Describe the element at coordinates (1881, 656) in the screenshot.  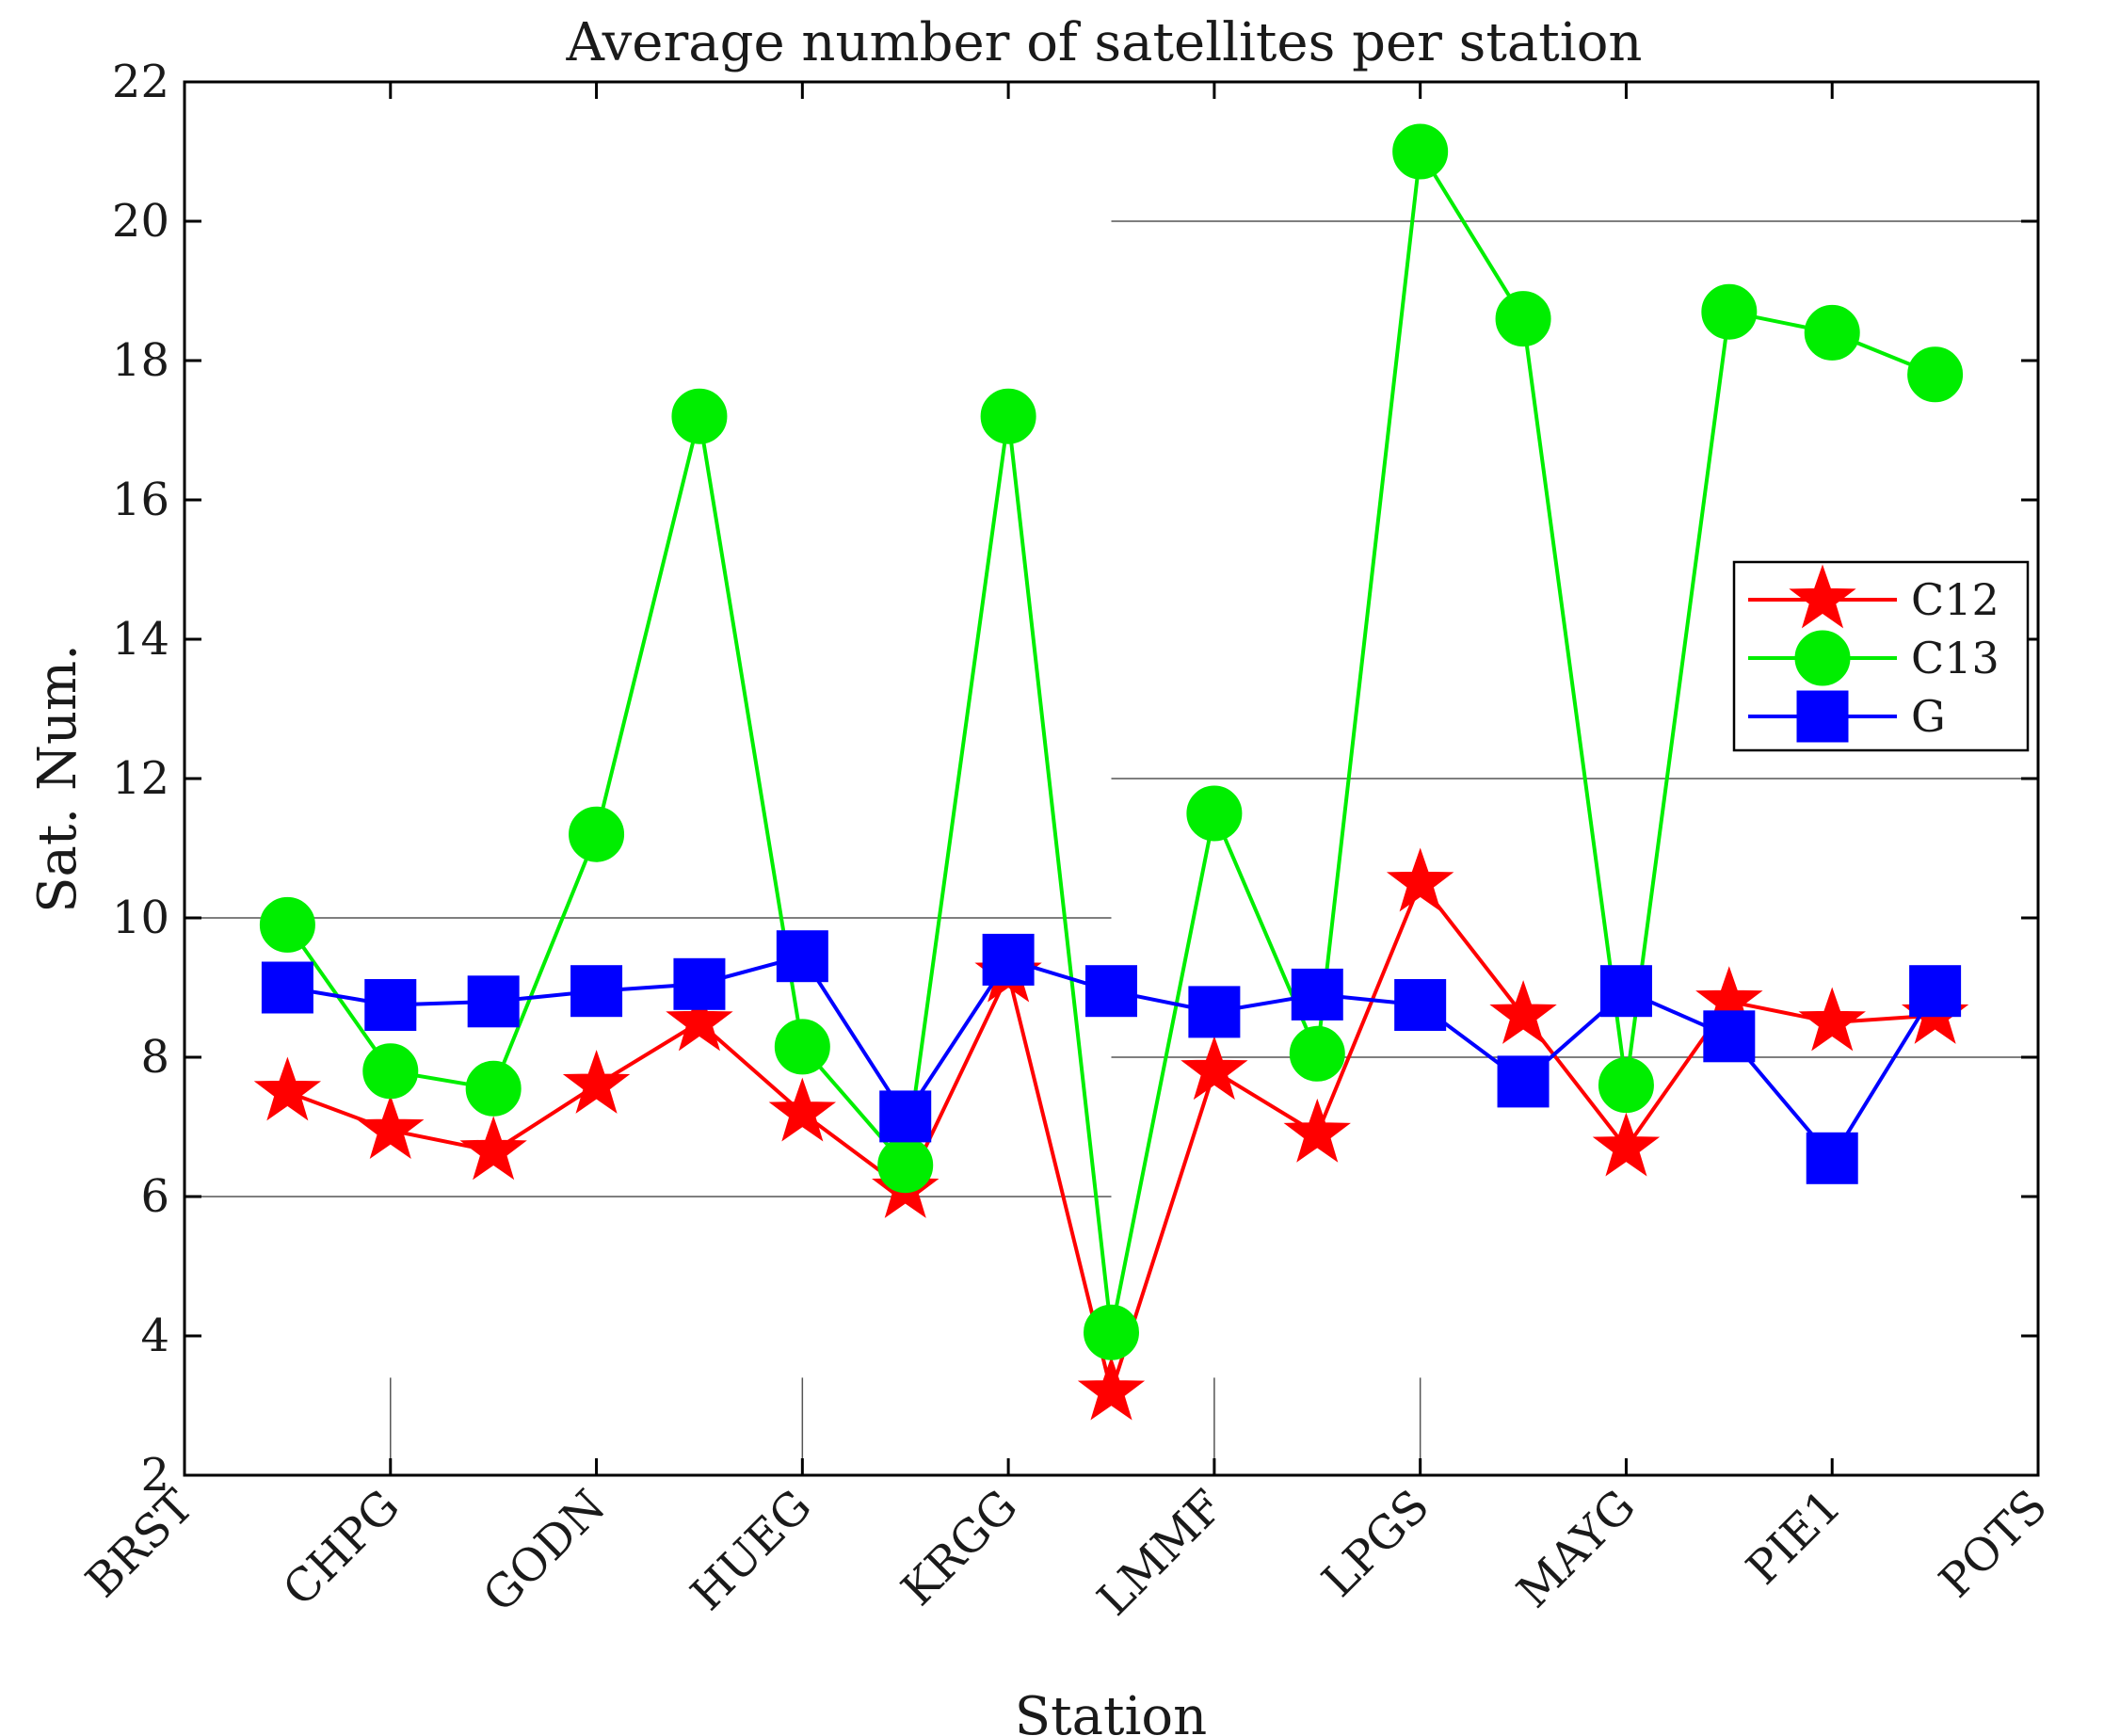
I see `legend: C12 C13 G` at that location.